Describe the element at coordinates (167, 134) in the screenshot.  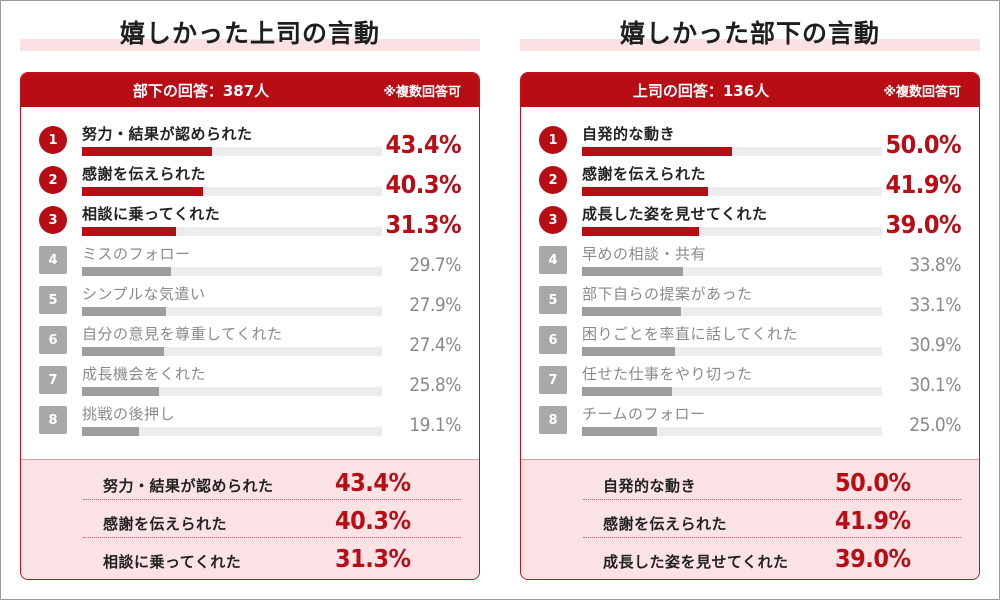
I see `bar-label: 努力・結果が認められた` at that location.